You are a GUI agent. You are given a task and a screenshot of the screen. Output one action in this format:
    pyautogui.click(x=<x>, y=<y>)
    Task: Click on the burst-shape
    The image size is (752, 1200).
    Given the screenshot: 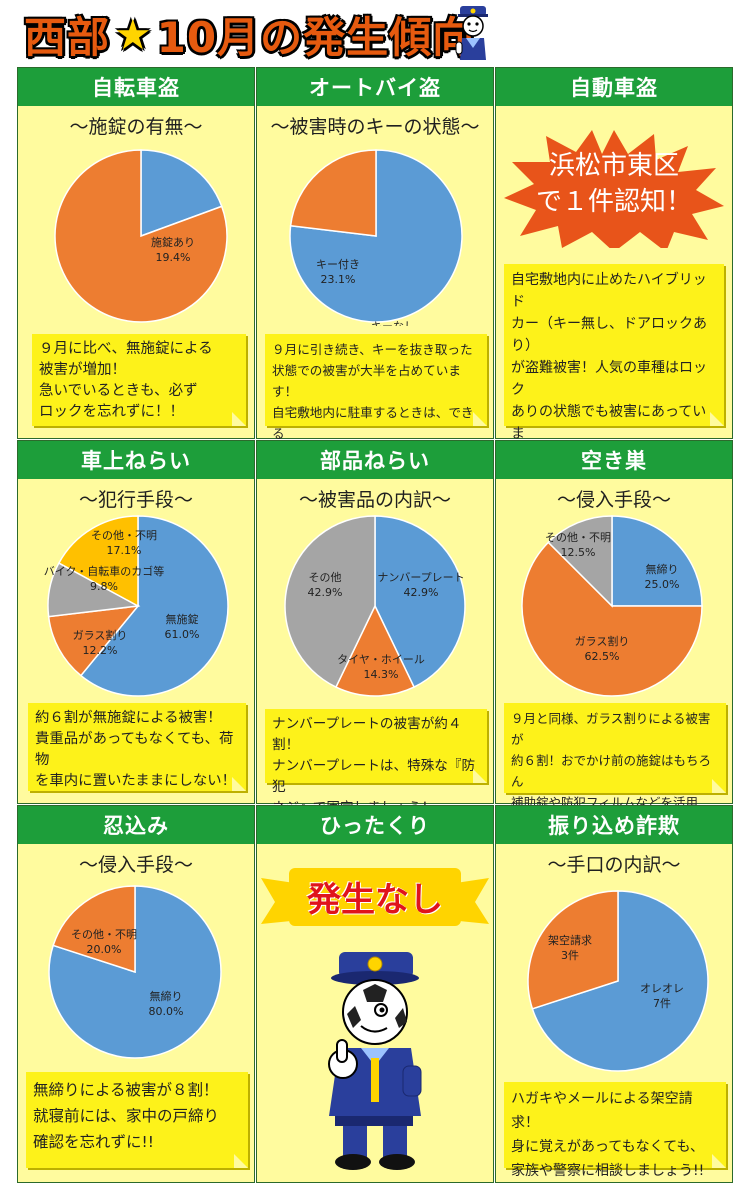 What is the action you would take?
    pyautogui.click(x=614, y=189)
    